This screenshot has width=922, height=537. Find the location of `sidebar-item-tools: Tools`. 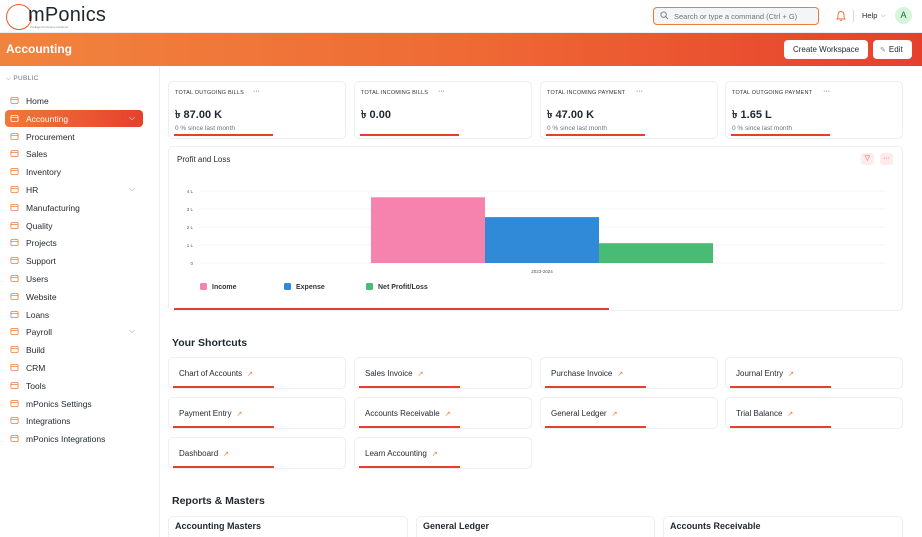

sidebar-item-tools: Tools is located at coordinates (74, 385).